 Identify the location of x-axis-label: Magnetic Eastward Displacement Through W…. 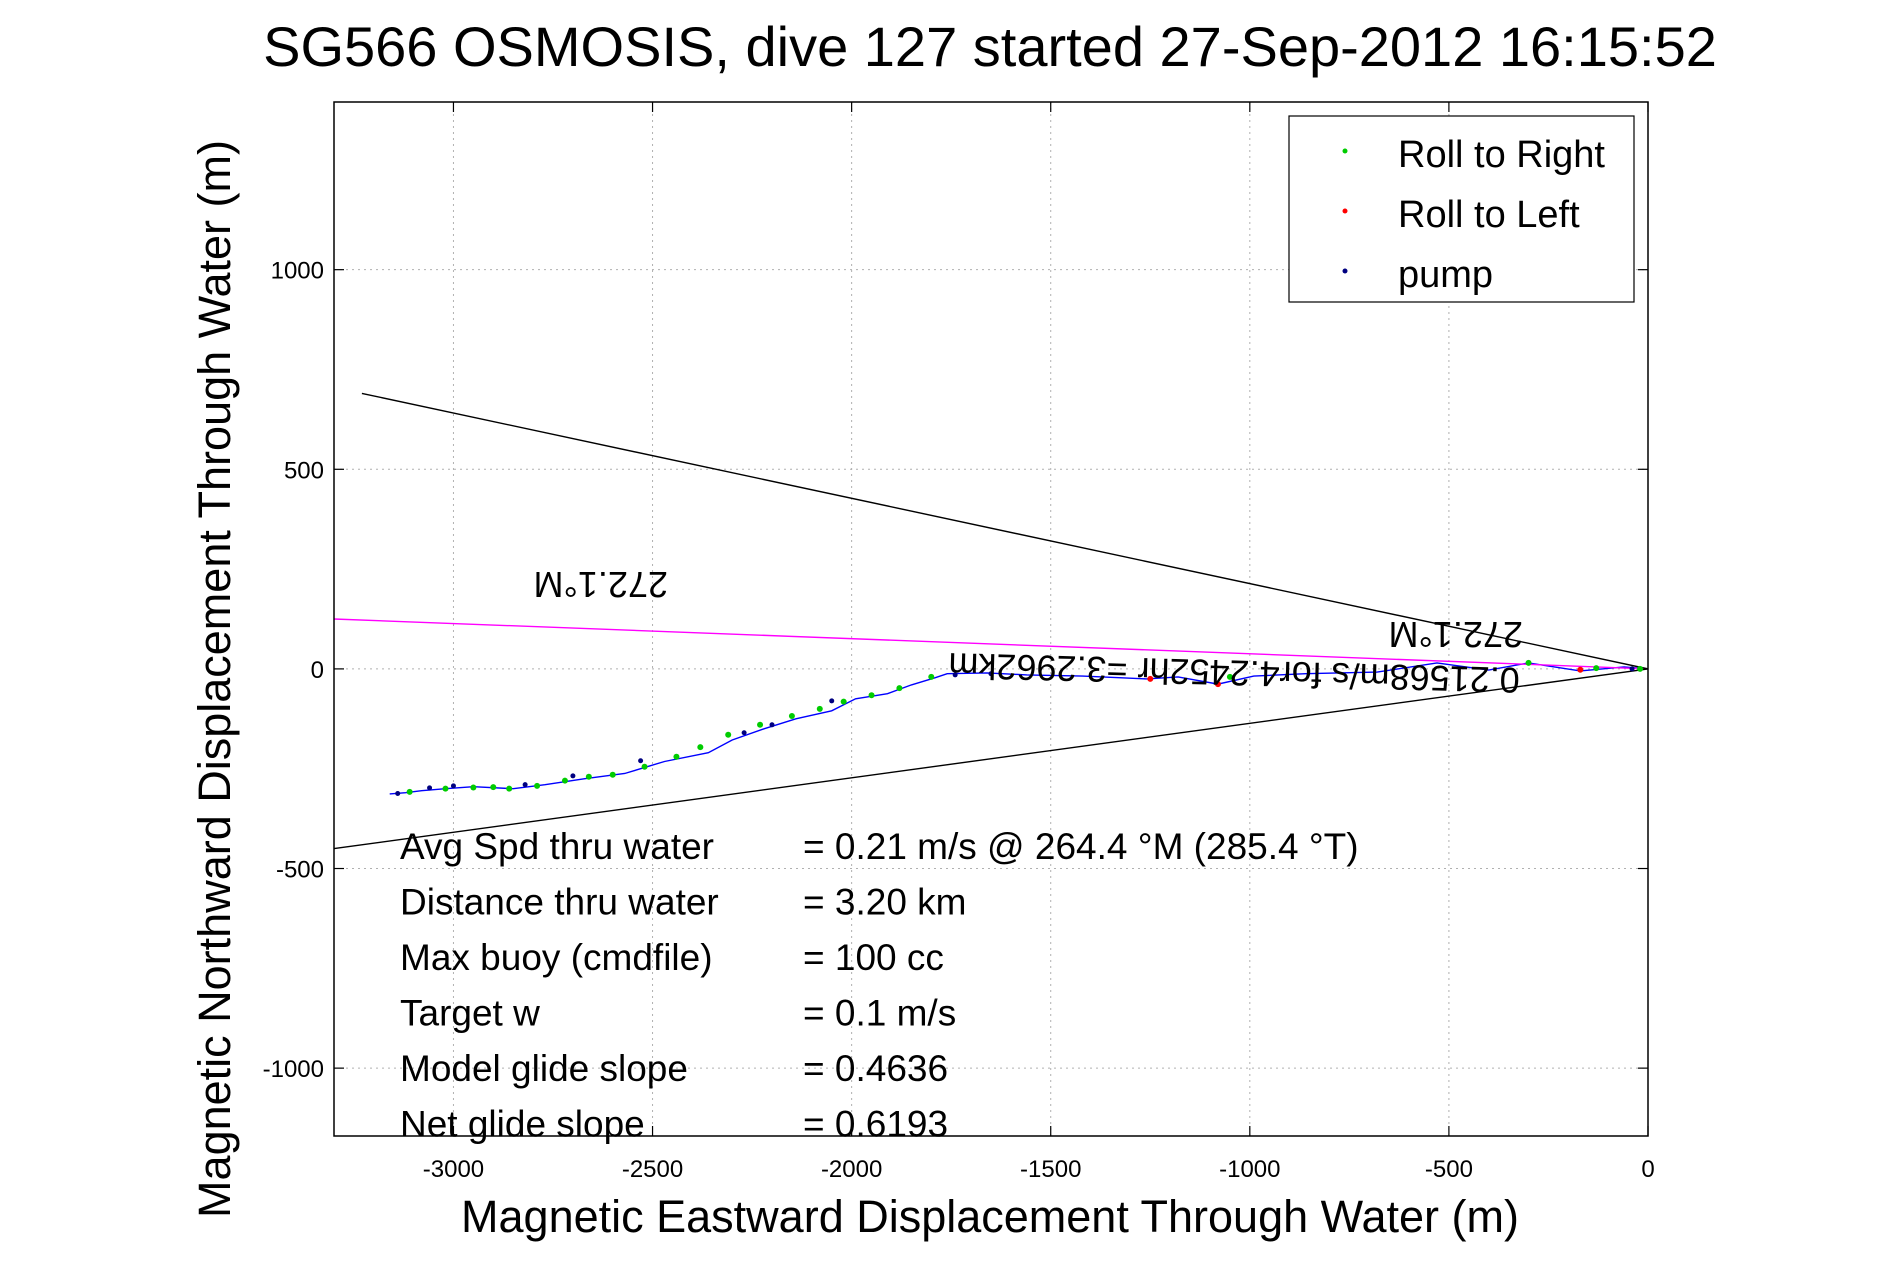
(990, 1216).